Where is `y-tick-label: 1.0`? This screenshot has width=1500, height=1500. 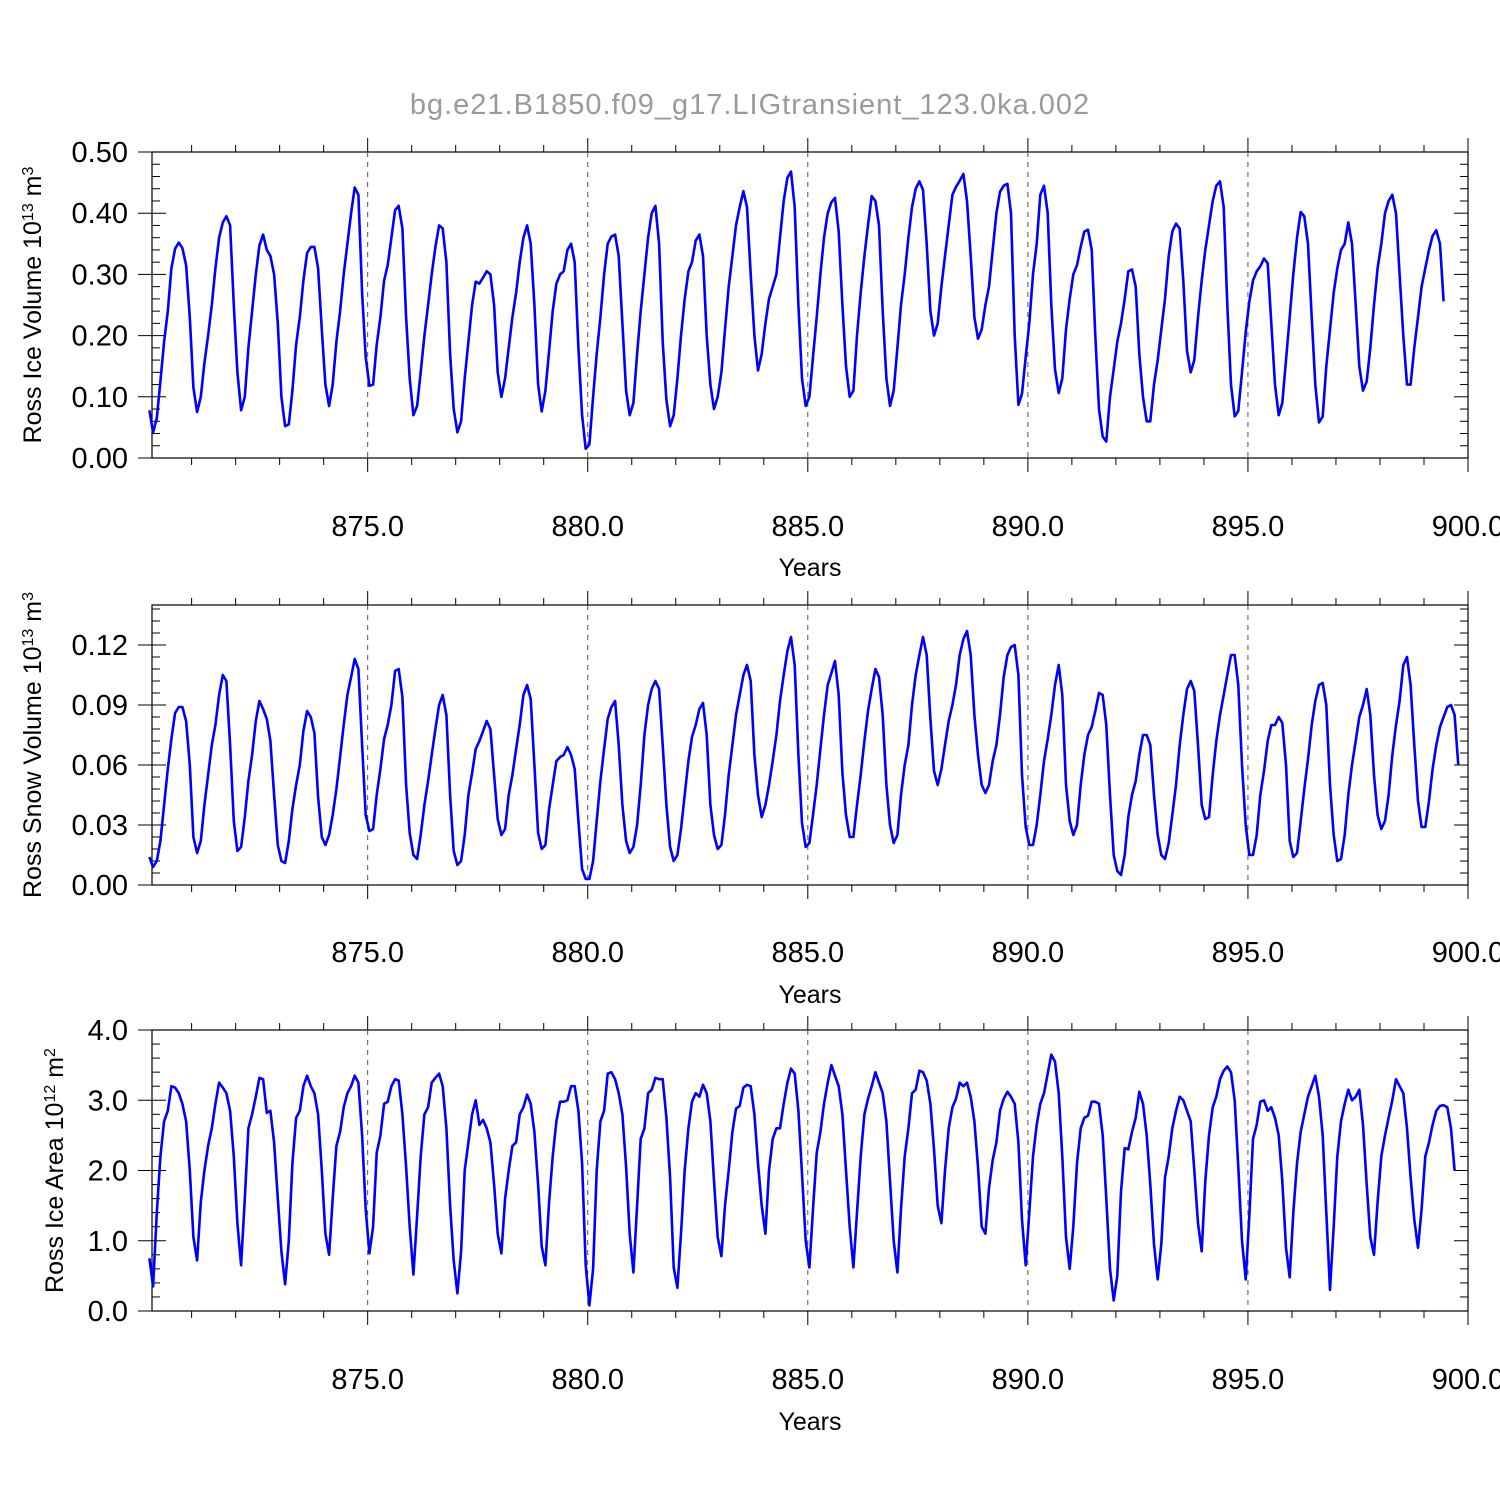 y-tick-label: 1.0 is located at coordinates (108, 1242).